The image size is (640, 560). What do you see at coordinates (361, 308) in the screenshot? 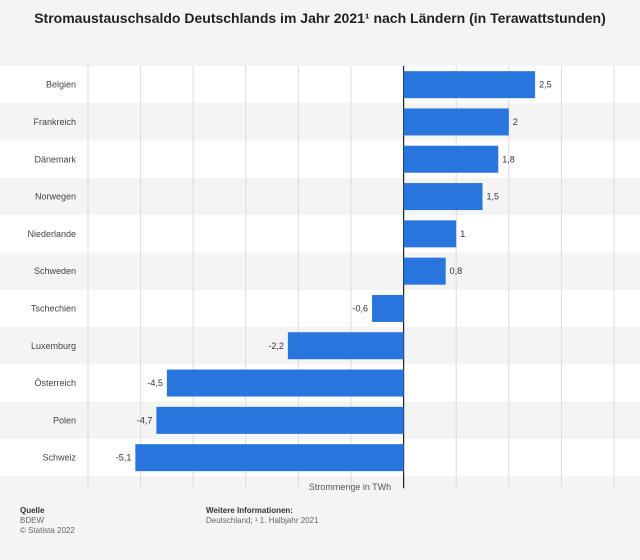
I see `value-label: -0,6` at bounding box center [361, 308].